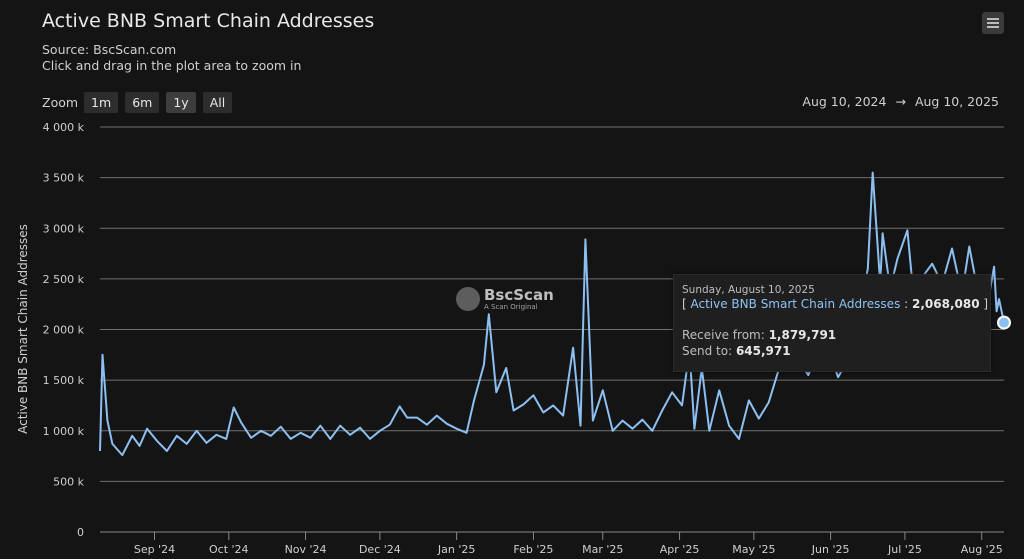 The height and width of the screenshot is (559, 1024). Describe the element at coordinates (229, 549) in the screenshot. I see `x-tick-label: Oct '24` at that location.